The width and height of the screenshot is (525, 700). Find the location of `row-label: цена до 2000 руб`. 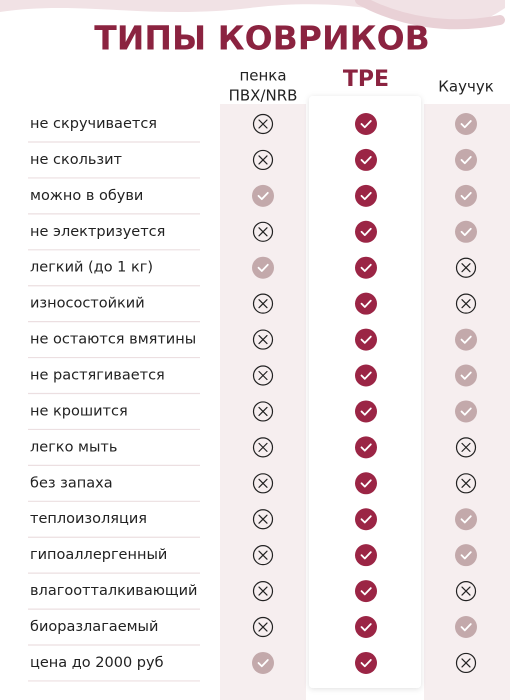

row-label: цена до 2000 руб is located at coordinates (97, 663).